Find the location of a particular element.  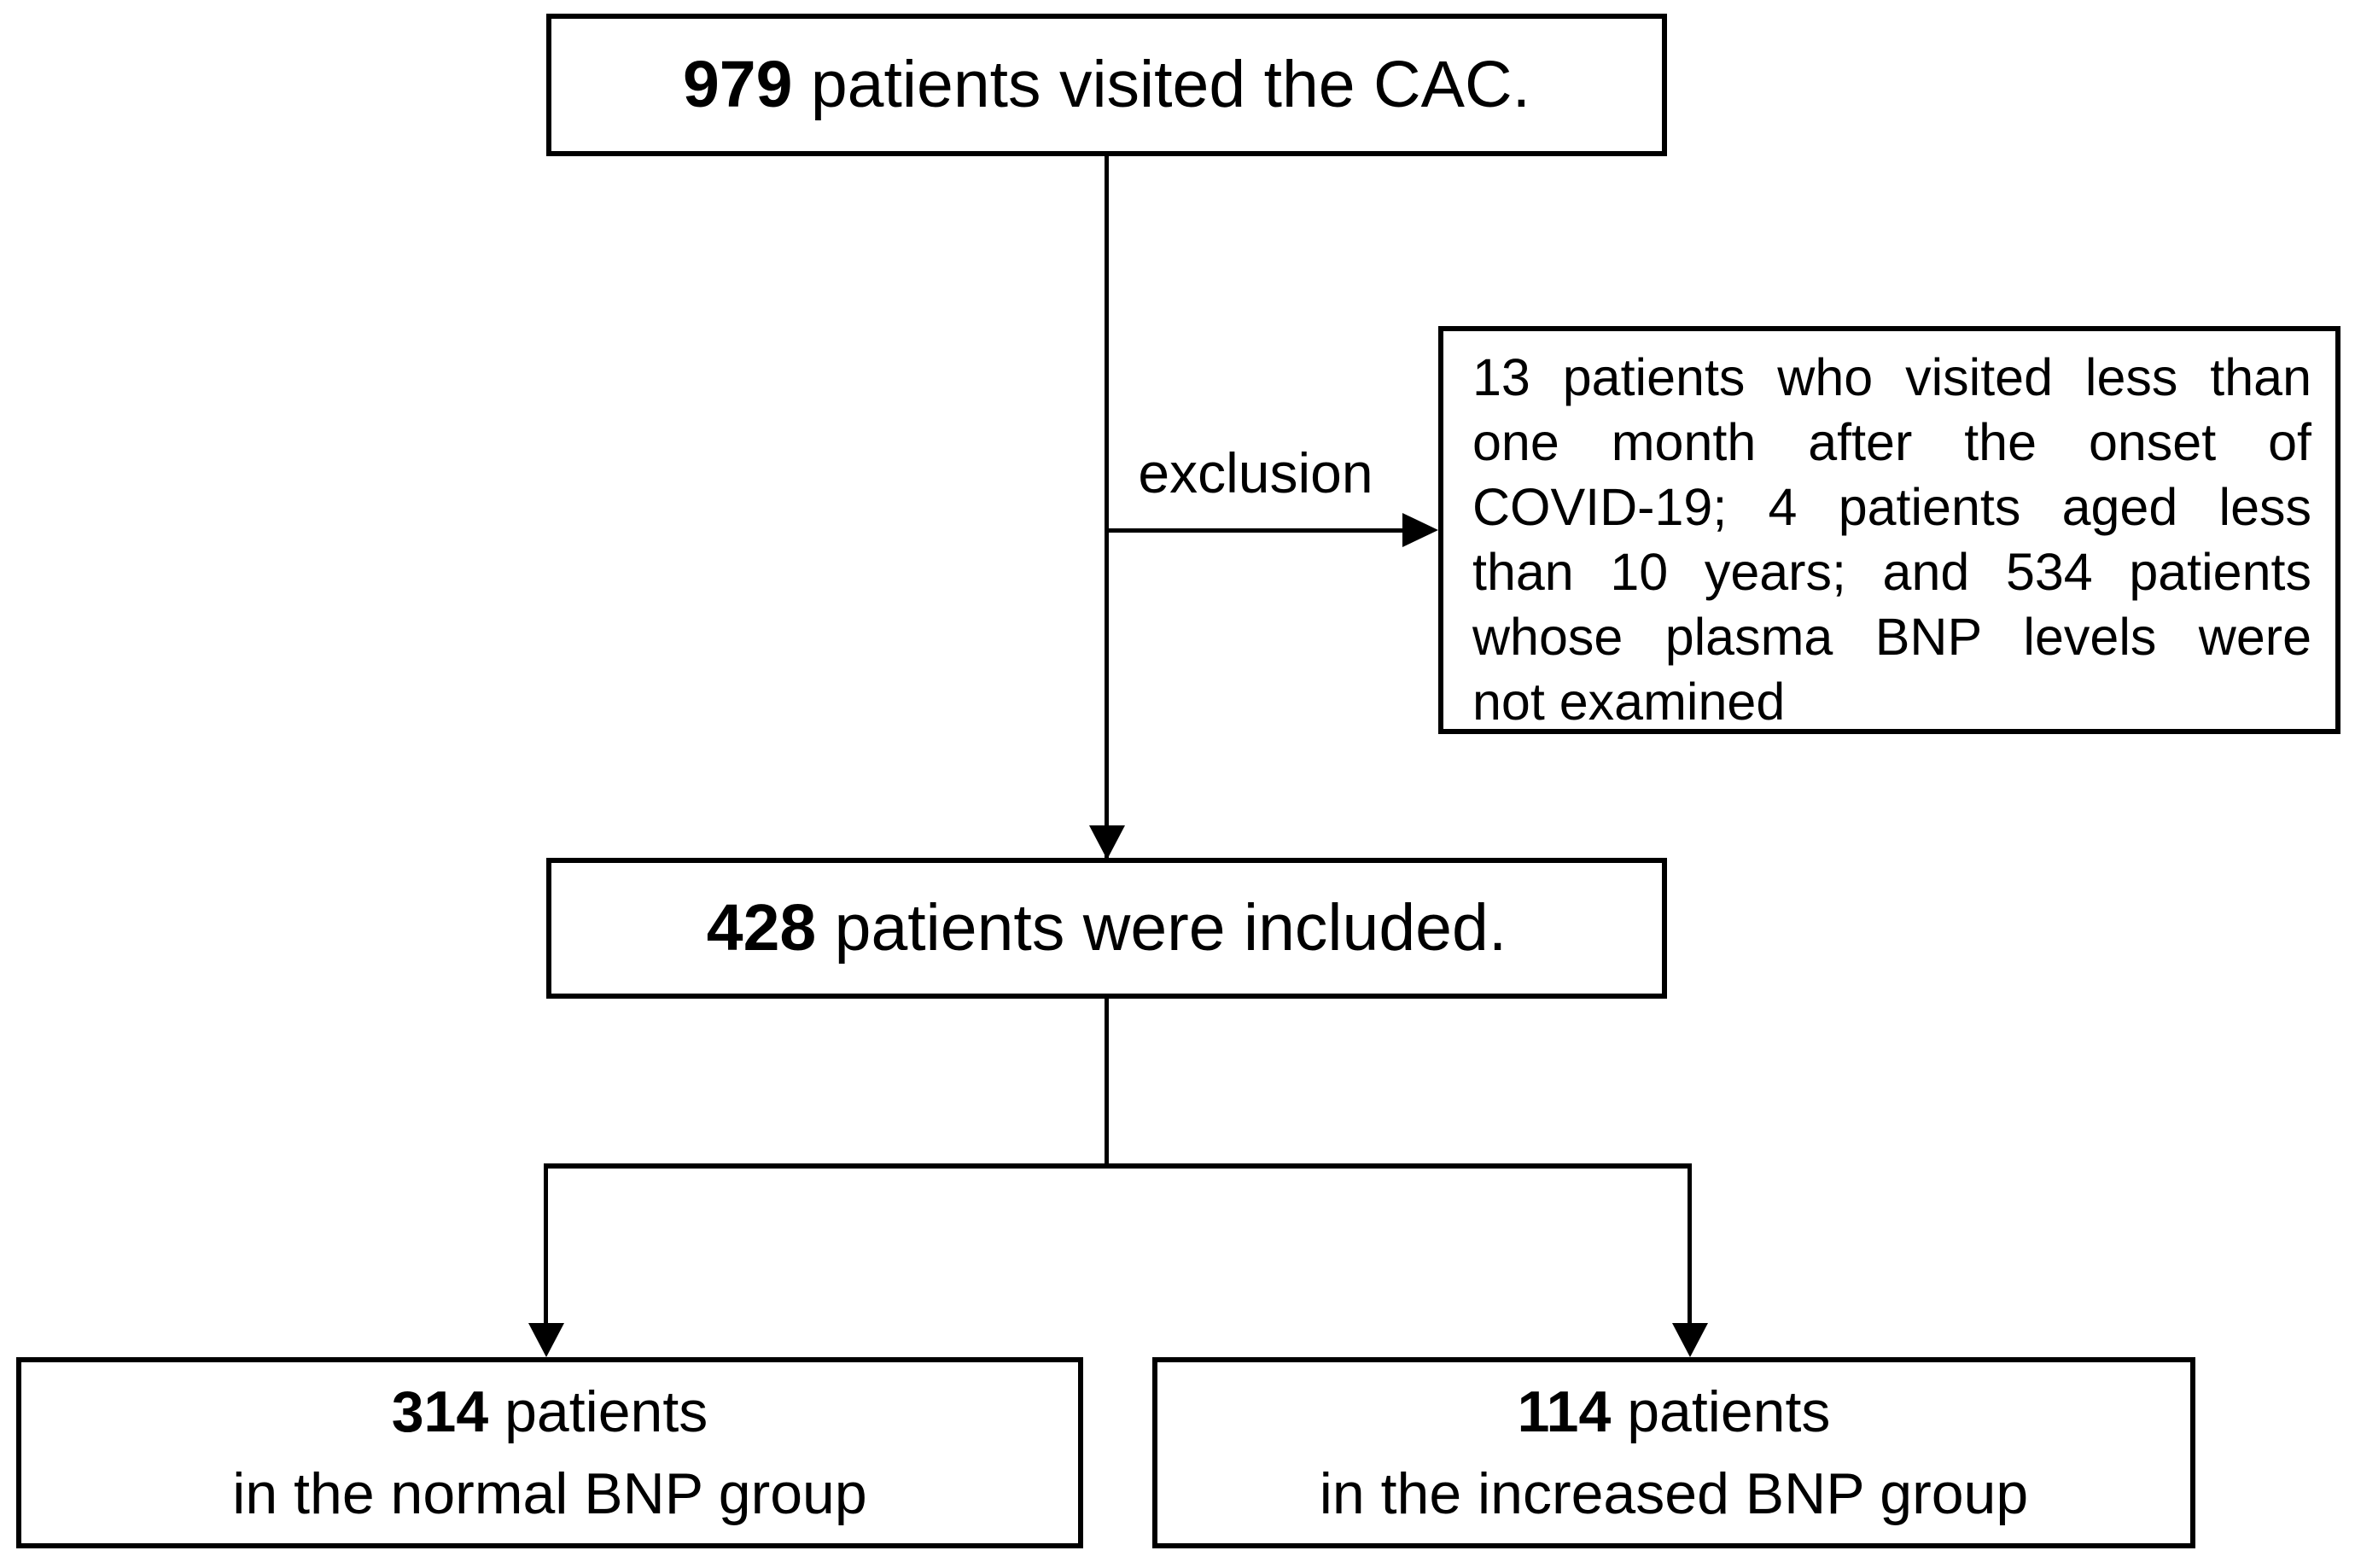

arrowhead-increased-icon is located at coordinates (1690, 1340).